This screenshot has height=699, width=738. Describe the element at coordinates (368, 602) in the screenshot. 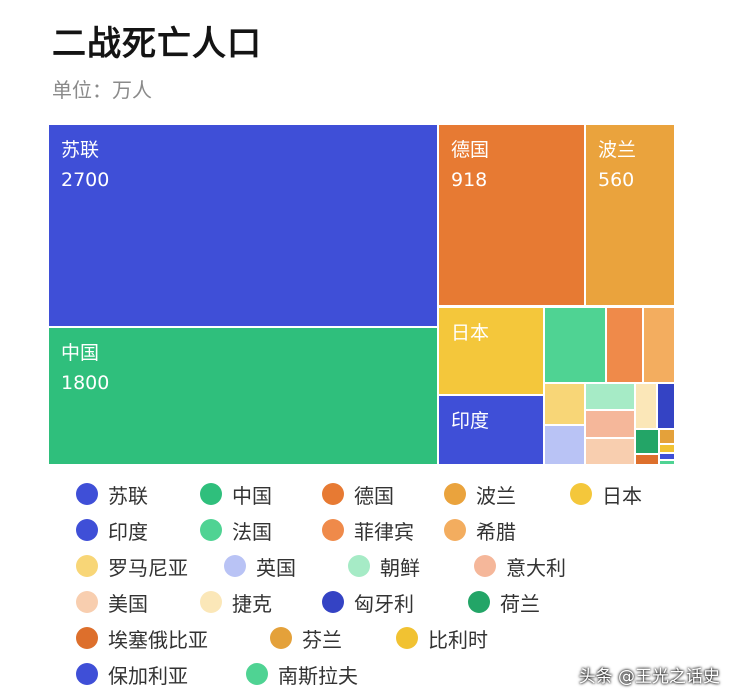

I see `legend-item: 匈牙利` at that location.